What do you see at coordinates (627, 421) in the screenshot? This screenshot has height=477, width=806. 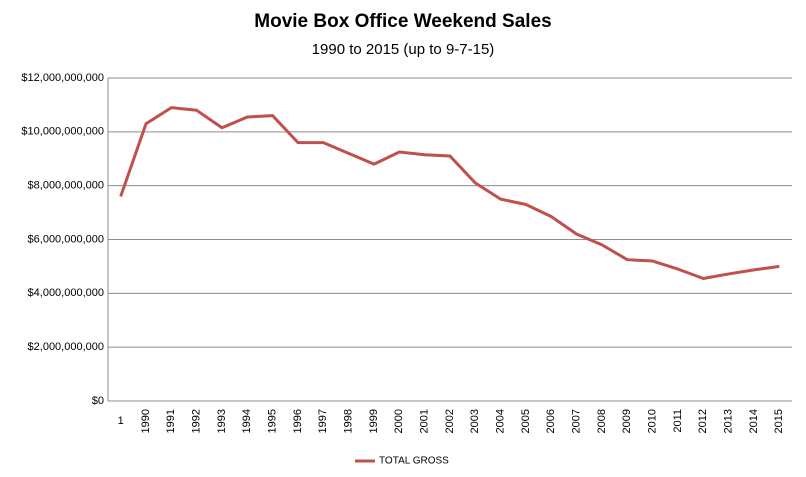 I see `x-tick-label: 2009` at bounding box center [627, 421].